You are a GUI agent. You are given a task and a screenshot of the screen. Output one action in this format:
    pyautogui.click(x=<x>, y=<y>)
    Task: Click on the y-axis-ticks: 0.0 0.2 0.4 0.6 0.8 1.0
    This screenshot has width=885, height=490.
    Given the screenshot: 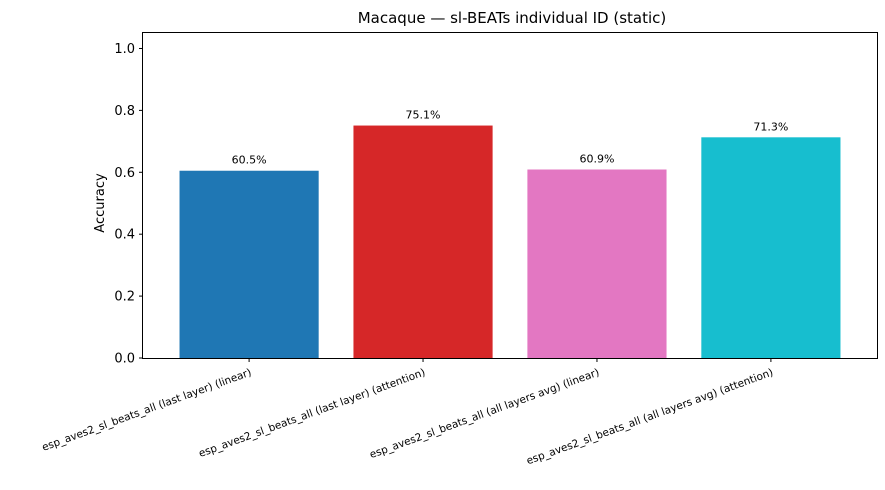 What is the action you would take?
    pyautogui.click(x=128, y=204)
    